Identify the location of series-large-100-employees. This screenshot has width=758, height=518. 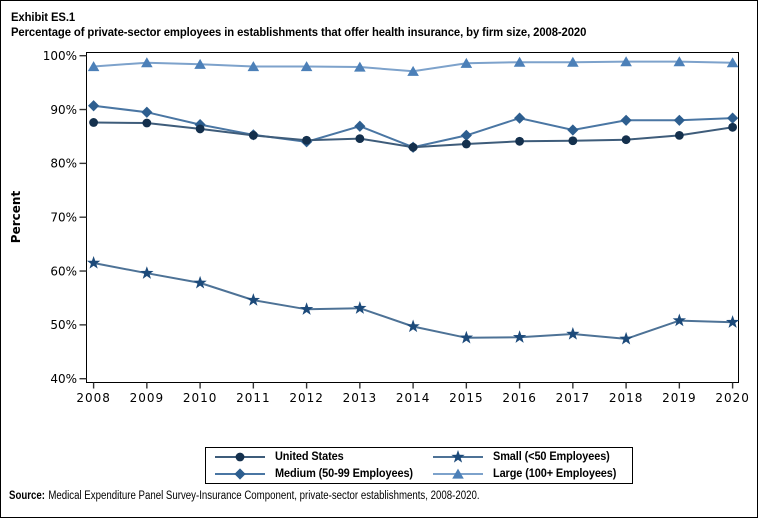
(413, 66).